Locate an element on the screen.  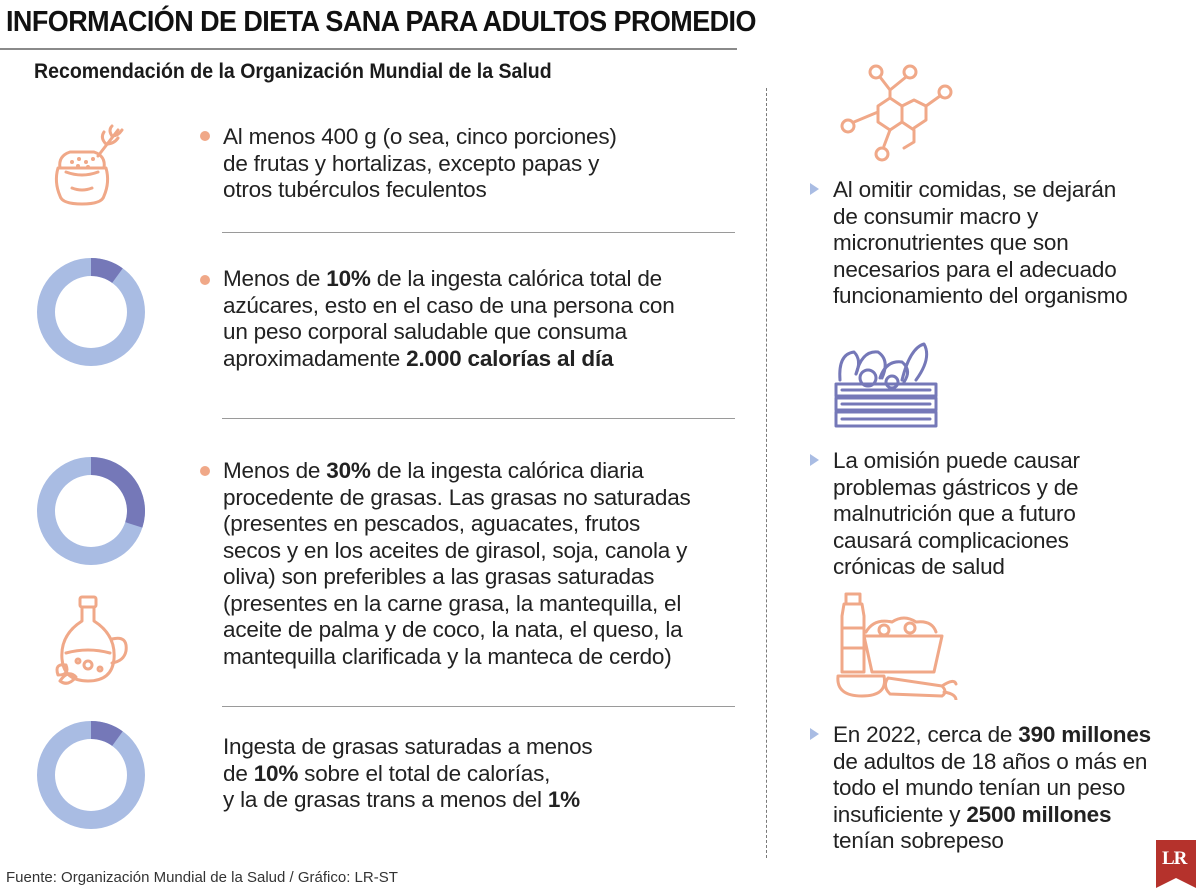
text-line: de frutas y hortalizas, excepto papas y is located at coordinates (411, 163).